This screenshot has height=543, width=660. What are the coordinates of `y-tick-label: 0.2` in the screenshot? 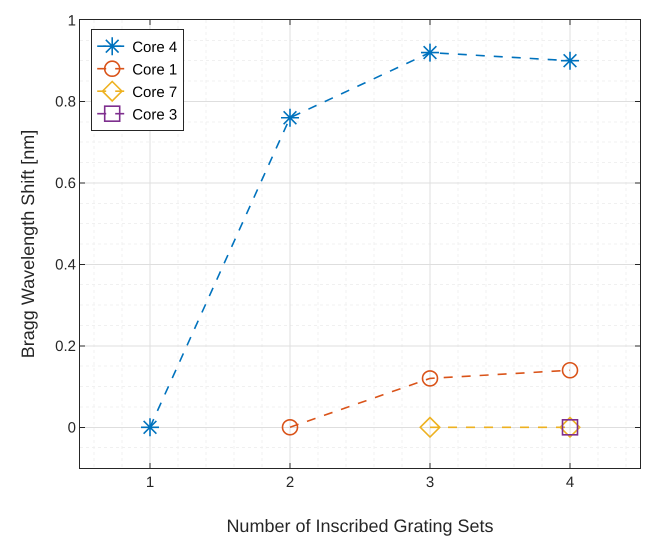 It's located at (65, 347).